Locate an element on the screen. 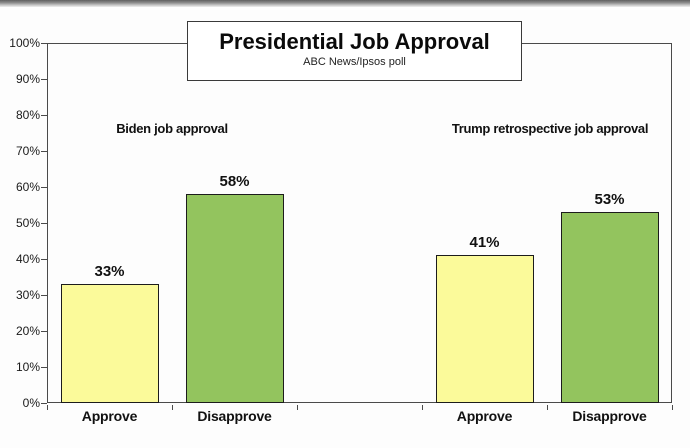 The width and height of the screenshot is (690, 448). bar-disapprove-biden is located at coordinates (234, 298).